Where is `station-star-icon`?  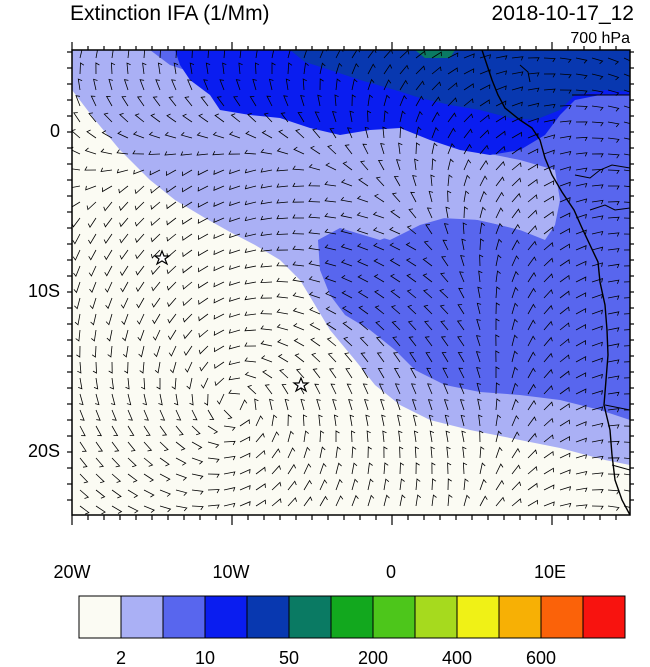 station-star-icon is located at coordinates (162, 257).